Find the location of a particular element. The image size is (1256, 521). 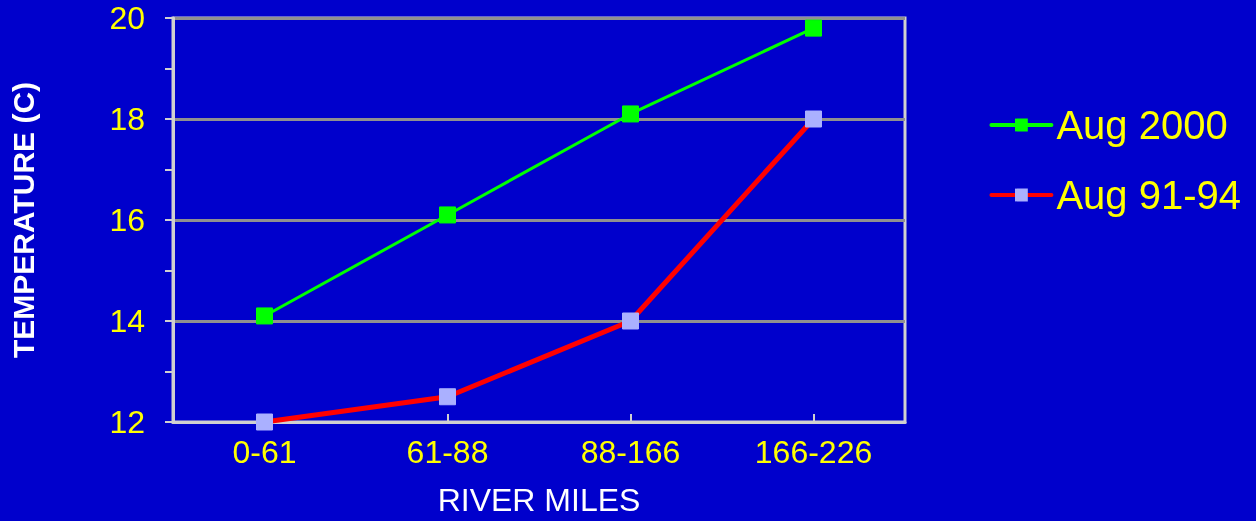

y-axis-title: TEMPERATURE (C) is located at coordinates (23, 220).